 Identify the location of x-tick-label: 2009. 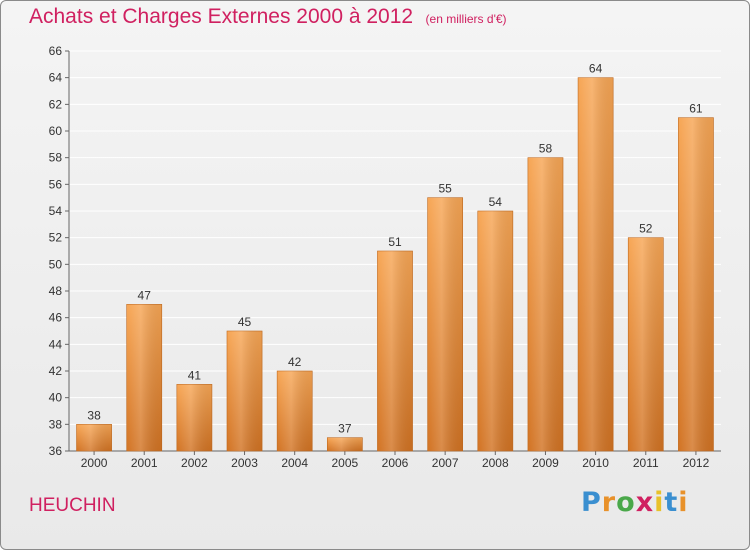
(545, 463).